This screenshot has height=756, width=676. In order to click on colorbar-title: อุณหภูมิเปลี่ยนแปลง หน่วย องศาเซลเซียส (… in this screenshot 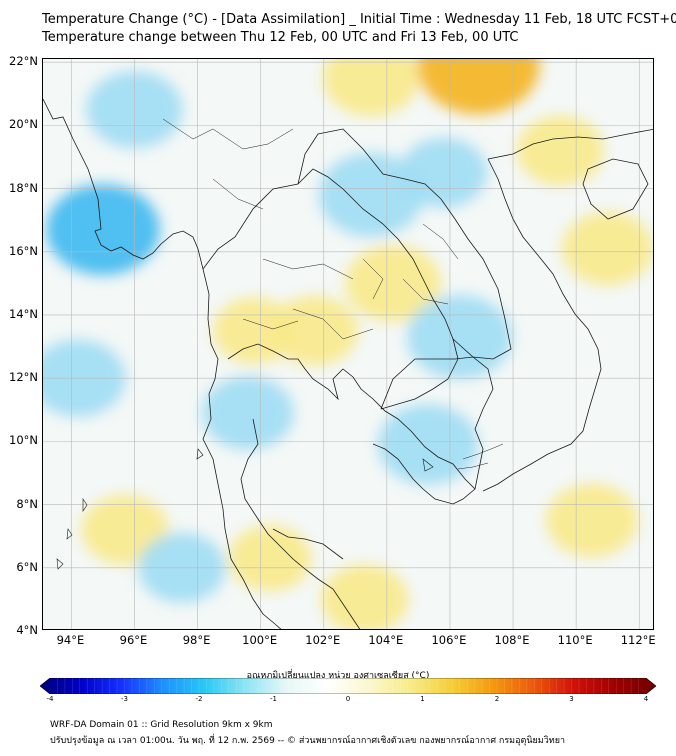, I will do `click(338, 676)`.